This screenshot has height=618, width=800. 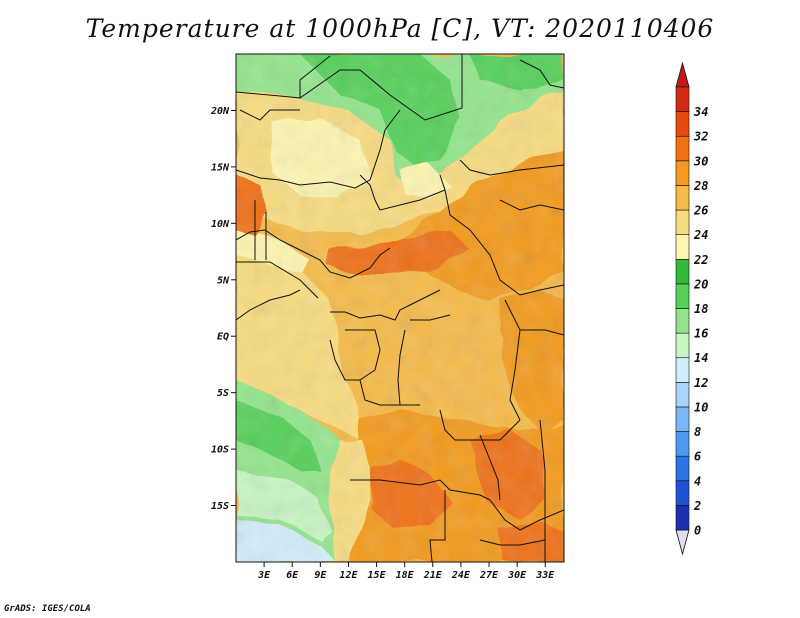 What do you see at coordinates (223, 393) in the screenshot?
I see `lat-tick-label: 5S` at bounding box center [223, 393].